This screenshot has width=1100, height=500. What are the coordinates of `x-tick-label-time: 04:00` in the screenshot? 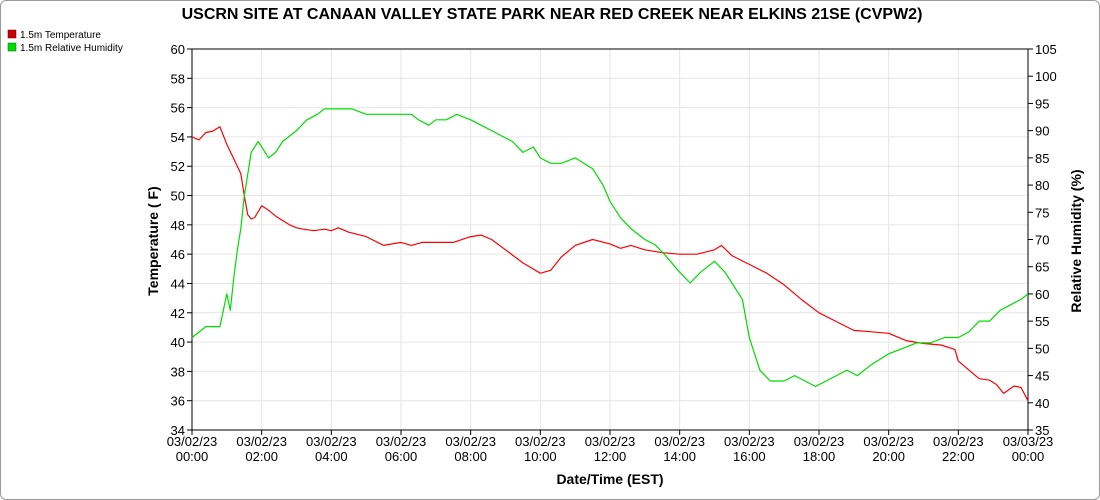 It's located at (331, 456).